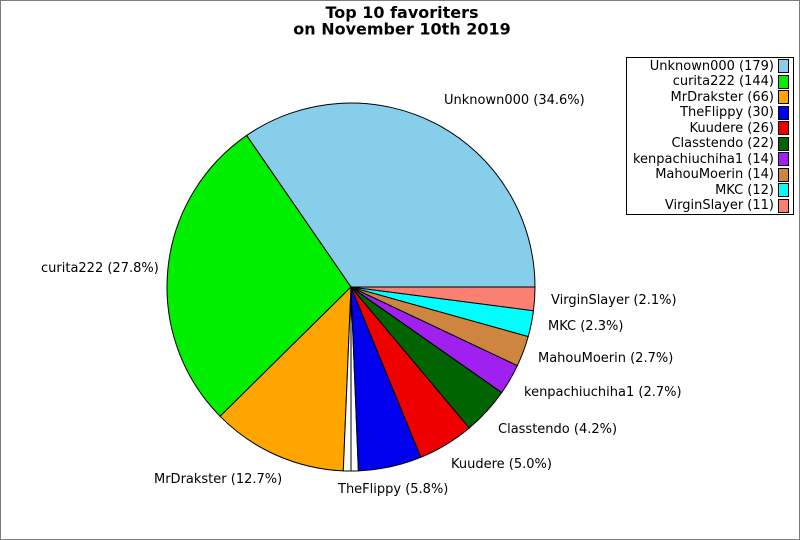 The height and width of the screenshot is (540, 800). What do you see at coordinates (783, 159) in the screenshot?
I see `legend-swatch-kenpachiuchiha1` at bounding box center [783, 159].